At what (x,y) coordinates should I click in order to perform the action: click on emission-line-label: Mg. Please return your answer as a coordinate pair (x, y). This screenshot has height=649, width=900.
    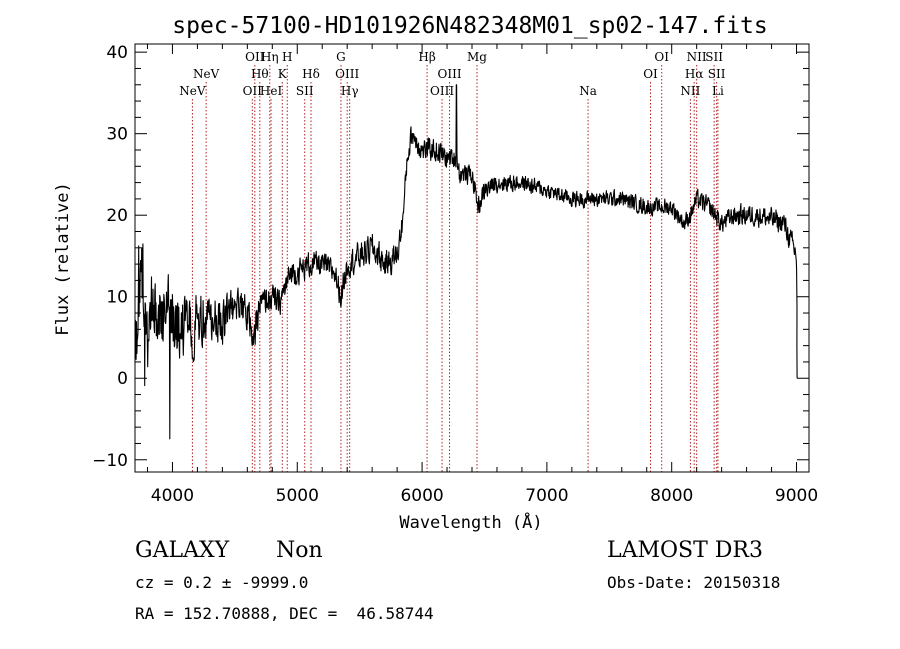
    Looking at the image, I should click on (477, 57).